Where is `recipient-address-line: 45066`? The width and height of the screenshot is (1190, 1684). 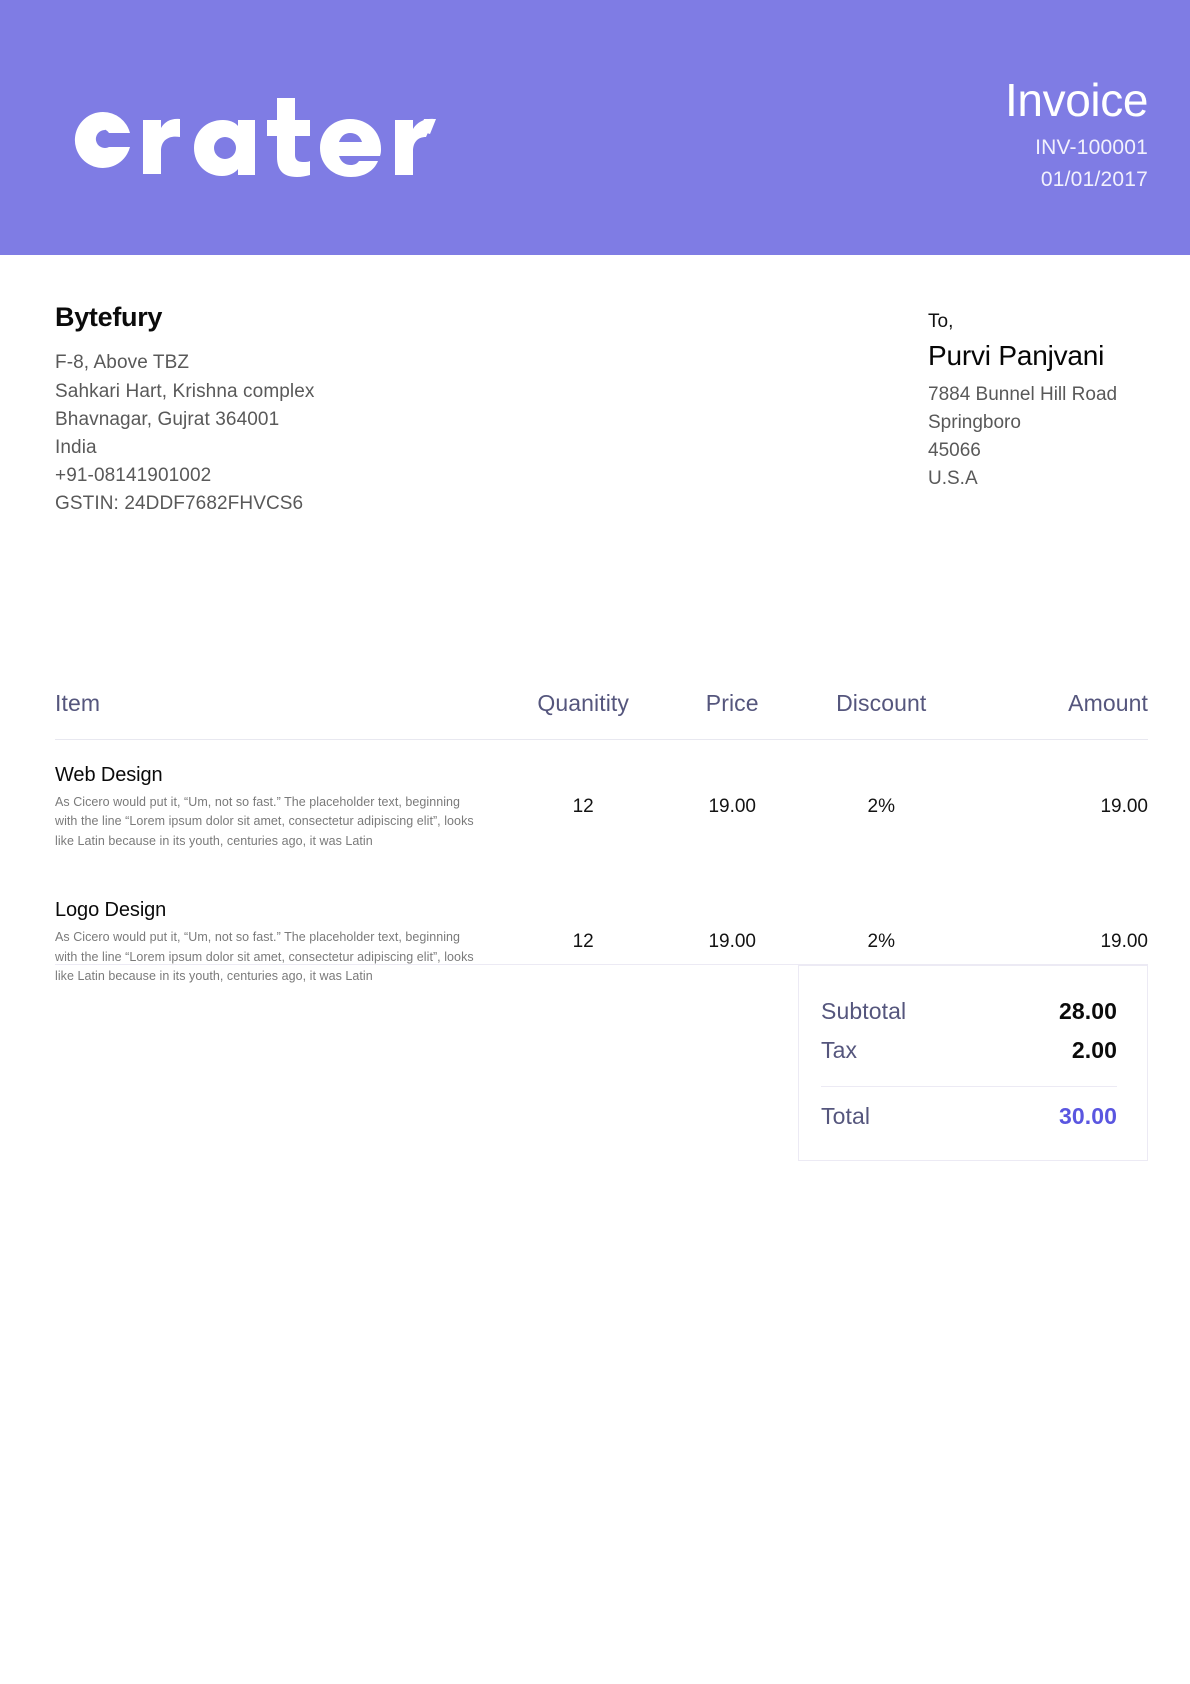
recipient-address-line: 45066 is located at coordinates (954, 450).